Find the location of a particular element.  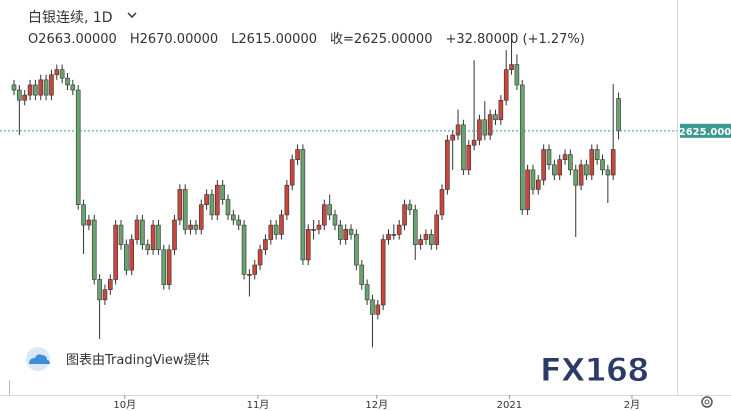

x-tick-label: 2月 is located at coordinates (632, 405).